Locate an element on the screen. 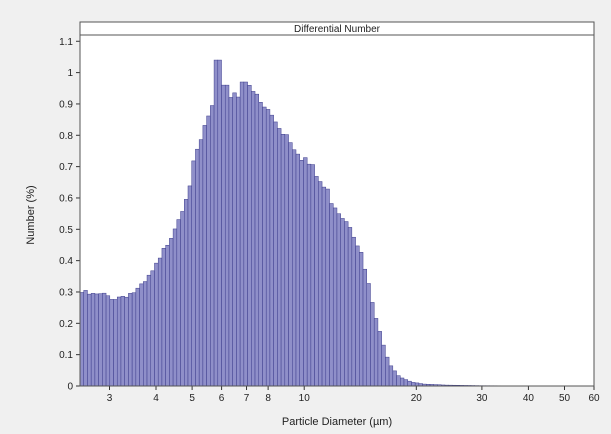 This screenshot has height=434, width=611. y-tick-label: 0.5 is located at coordinates (66, 230).